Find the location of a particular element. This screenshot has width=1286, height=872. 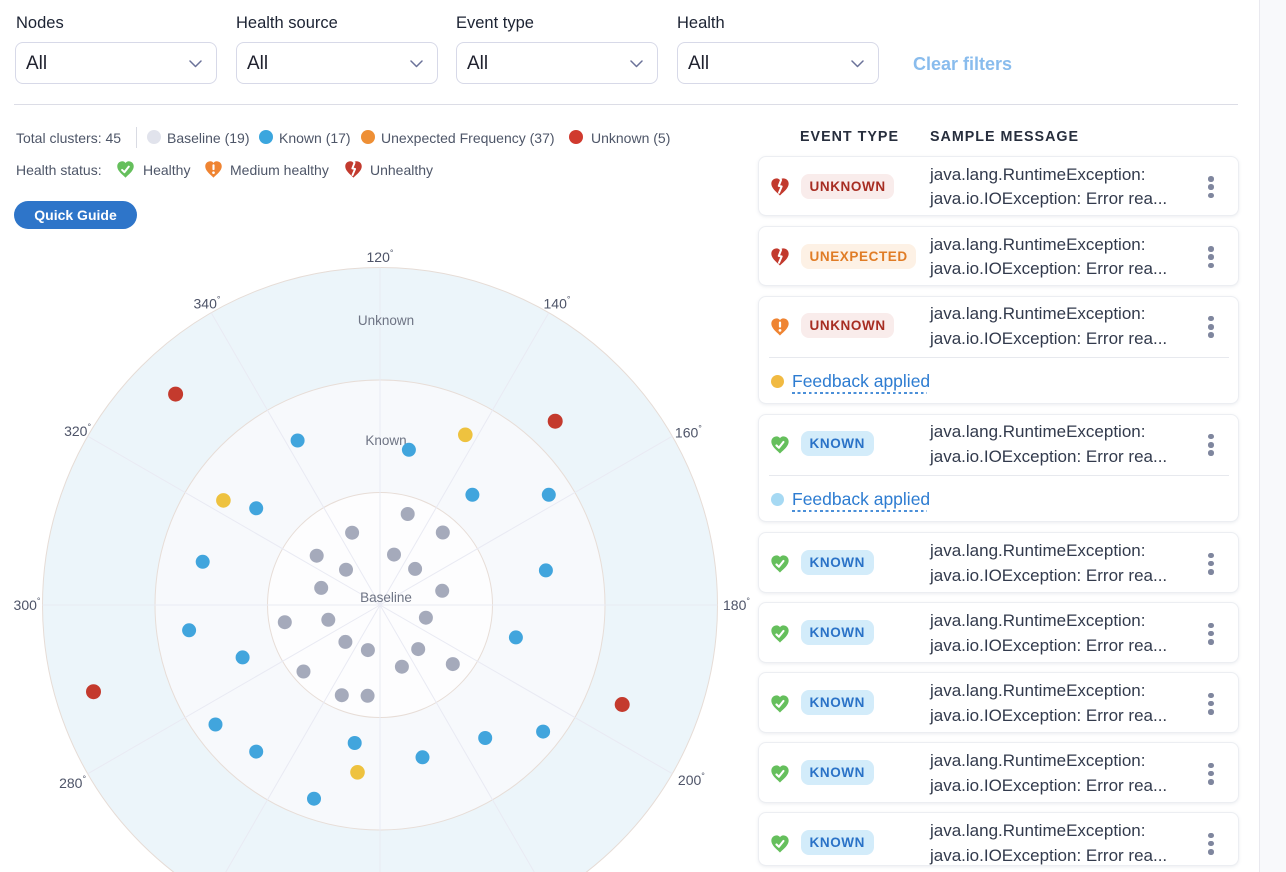

svg-text: 140° is located at coordinates (557, 303).